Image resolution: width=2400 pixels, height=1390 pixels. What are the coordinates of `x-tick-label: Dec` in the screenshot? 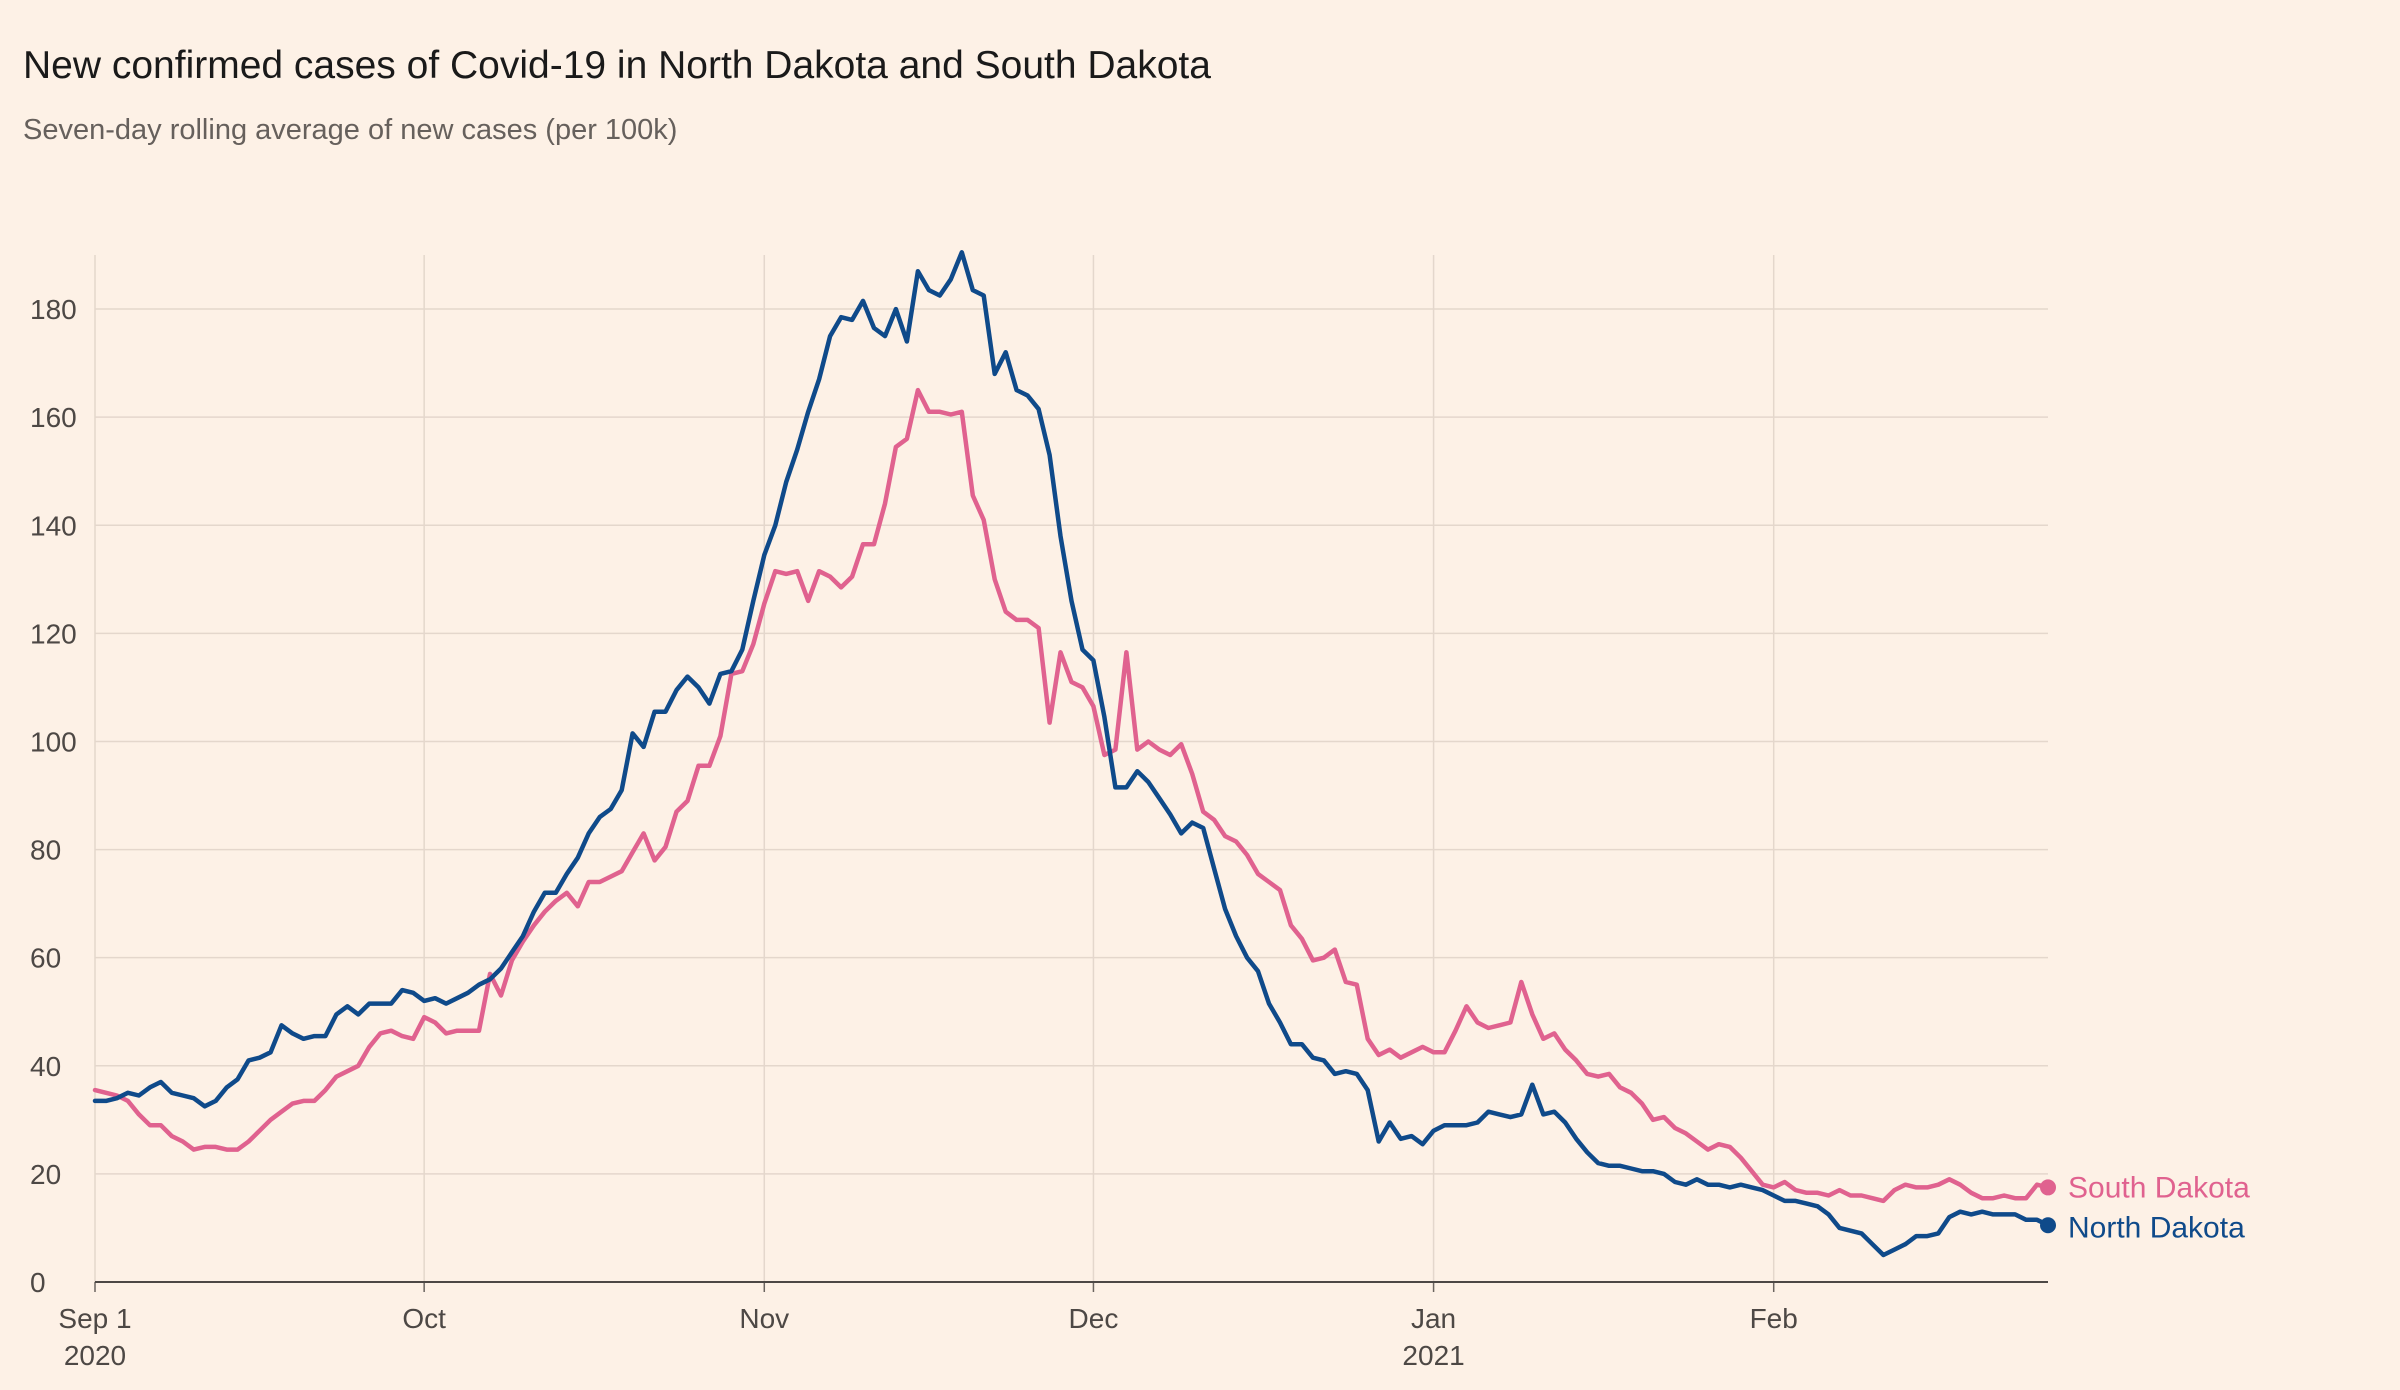 It's located at (1094, 1318).